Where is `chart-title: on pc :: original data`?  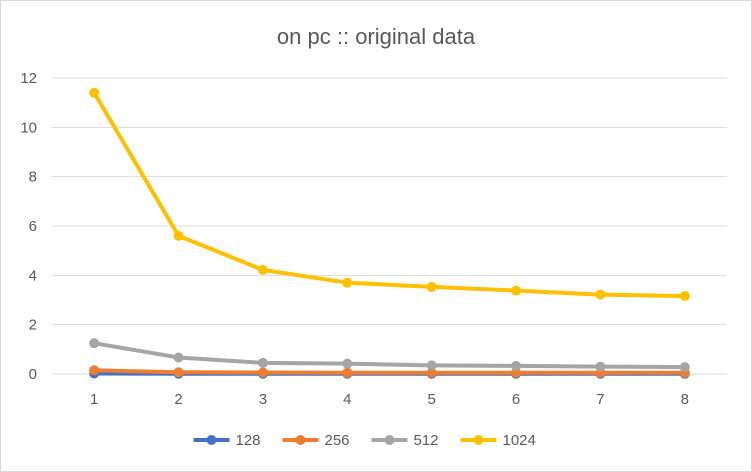
chart-title: on pc :: original data is located at coordinates (376, 36).